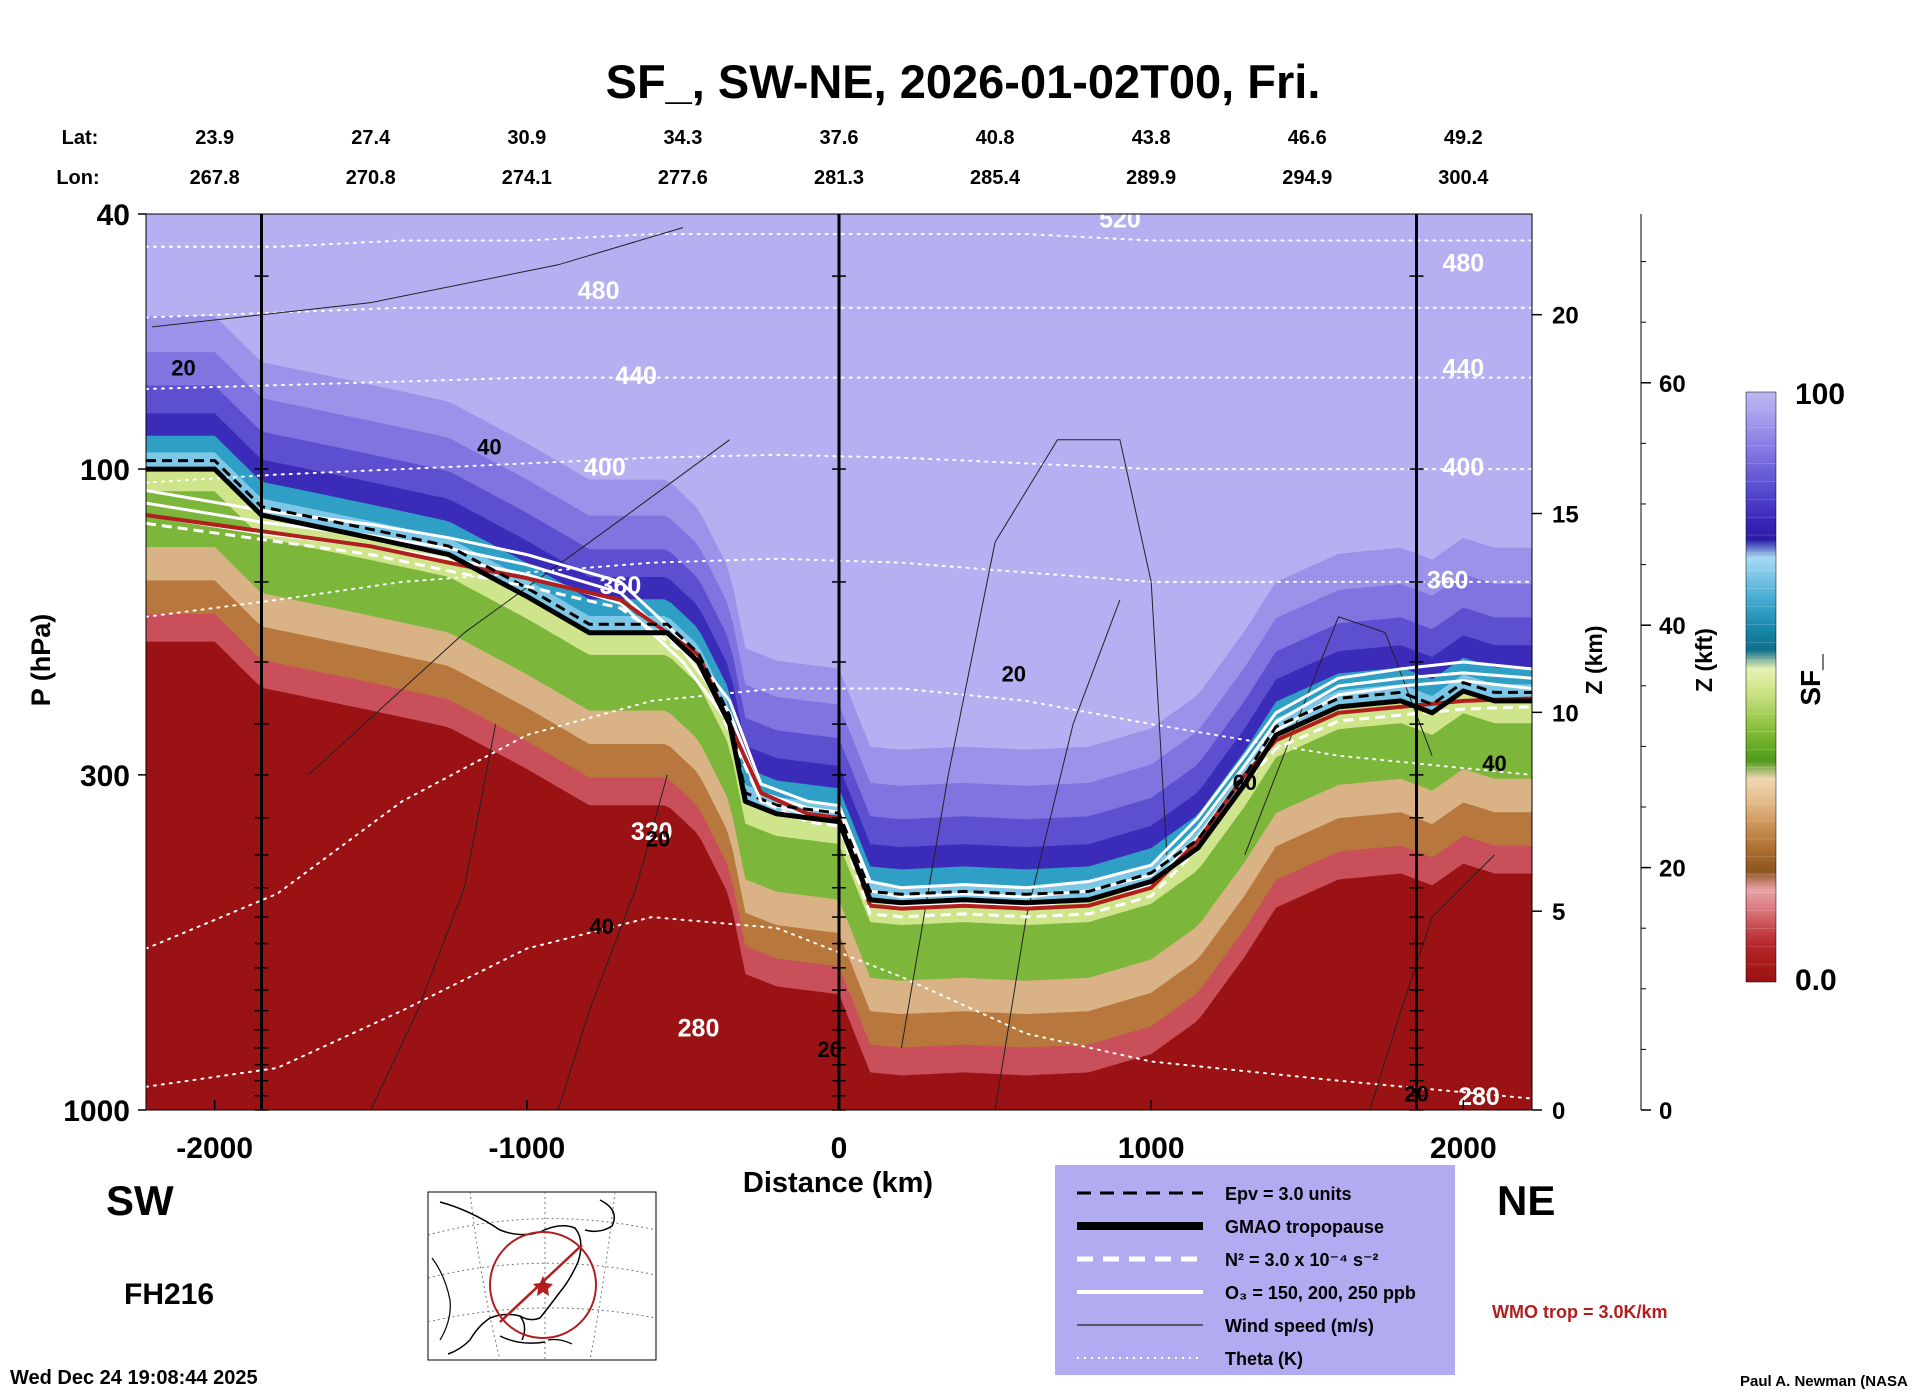 Image resolution: width=1926 pixels, height=1394 pixels. I want to click on legend-box, so click(1255, 1270).